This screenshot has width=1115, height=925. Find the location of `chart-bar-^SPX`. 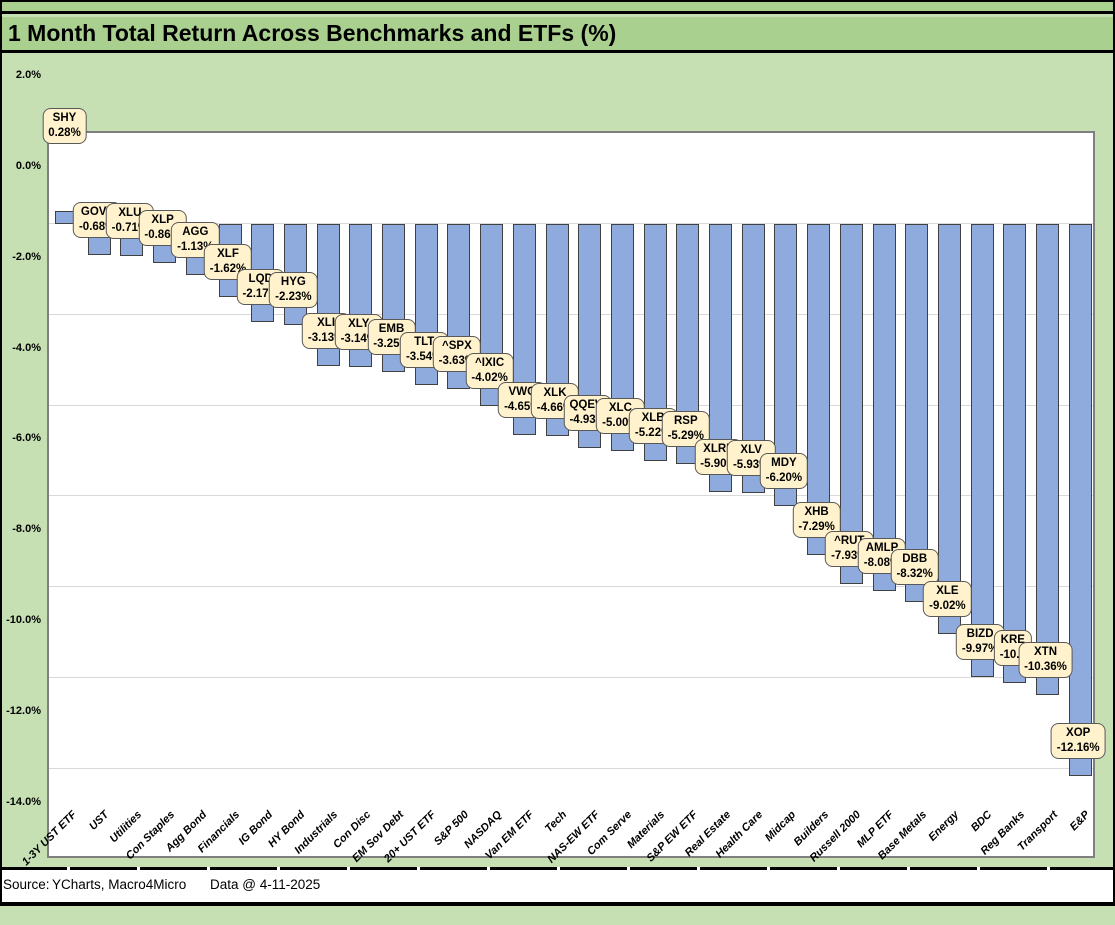

chart-bar-^SPX is located at coordinates (459, 306).